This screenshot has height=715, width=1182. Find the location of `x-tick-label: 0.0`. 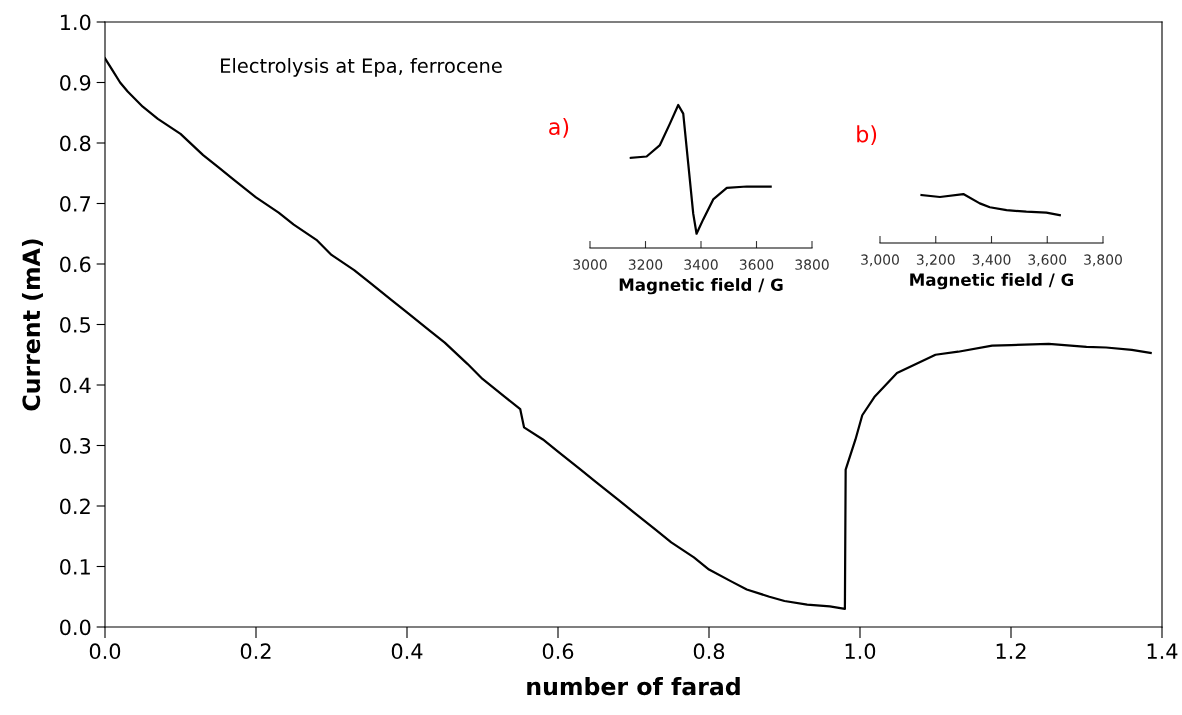

x-tick-label: 0.0 is located at coordinates (105, 651).